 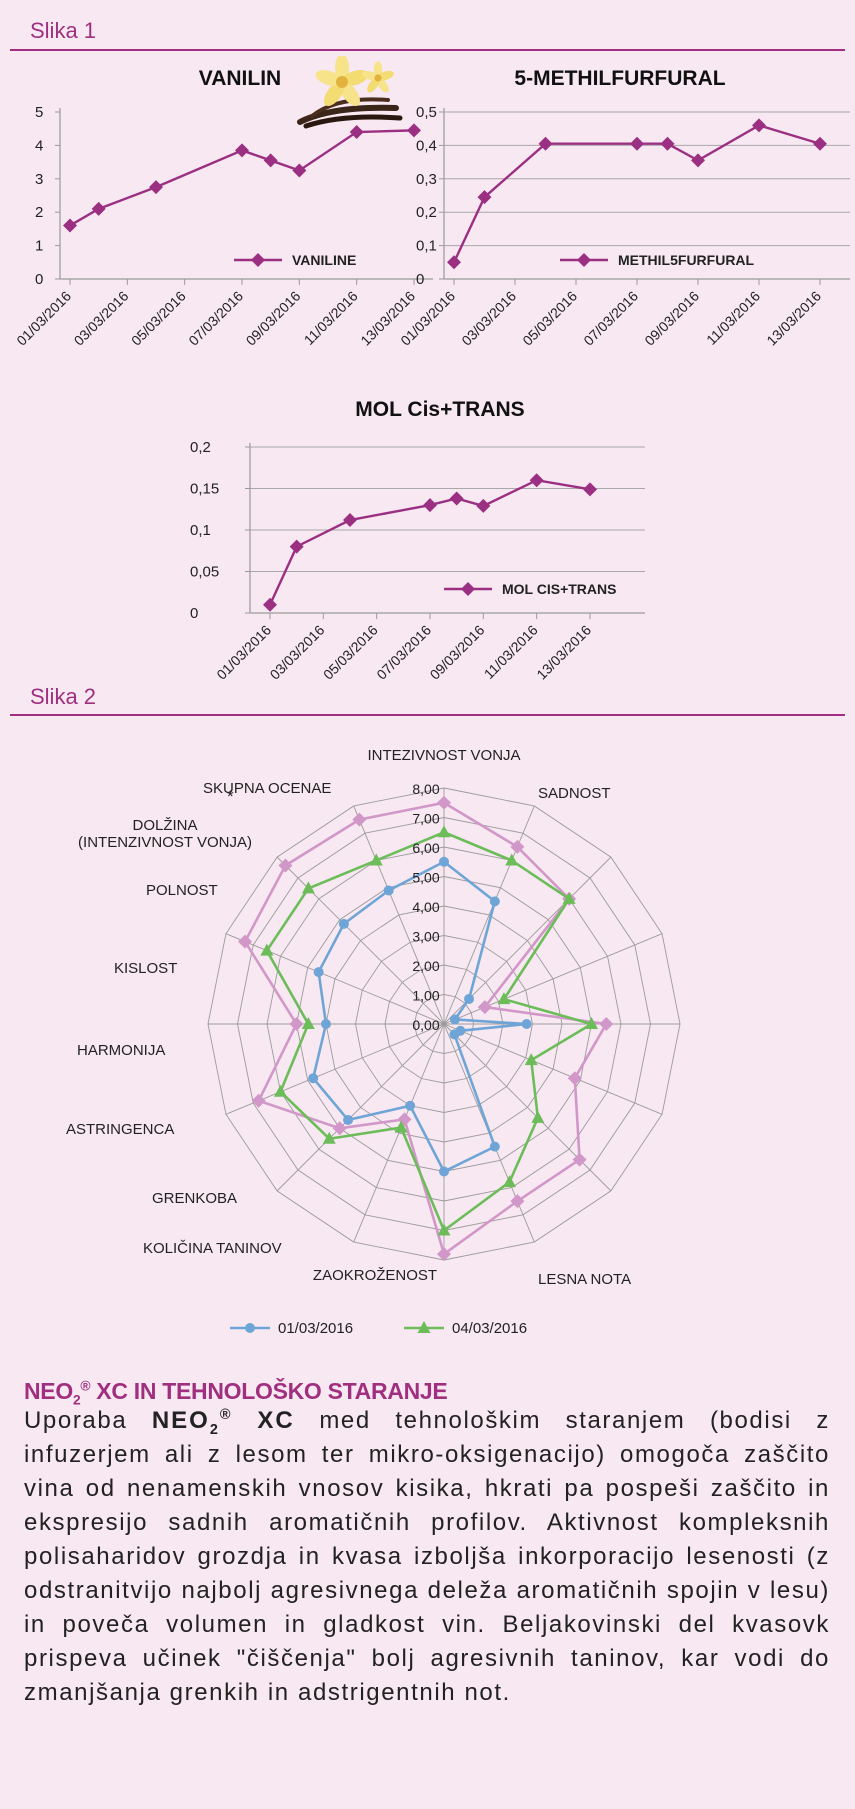 I want to click on article-title: NEO2® XC IN TEHNOLOŠKO STARANJE, so click(x=236, y=1393).